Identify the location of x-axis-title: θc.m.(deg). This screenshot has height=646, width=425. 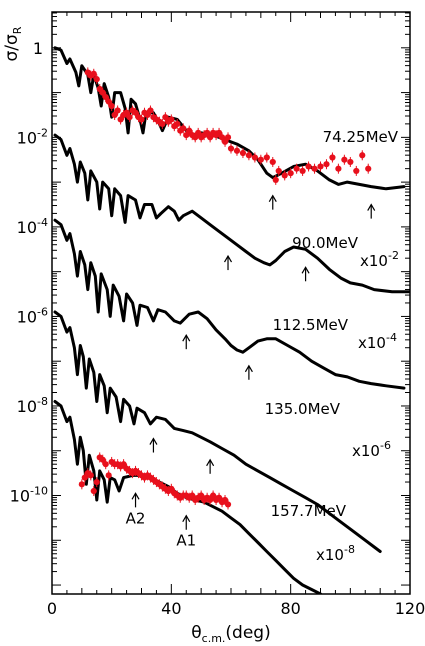
(230, 634).